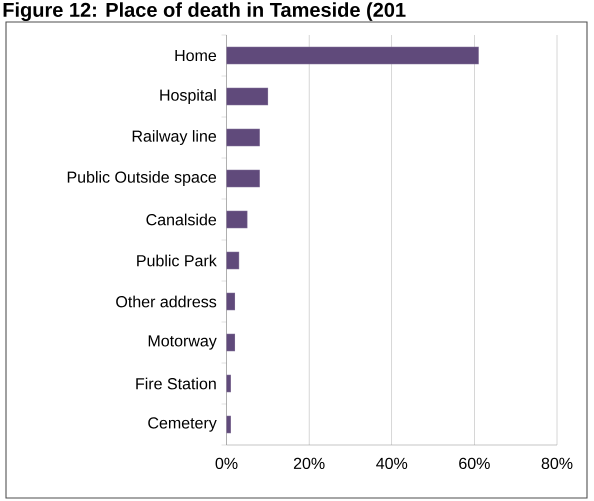 The image size is (594, 501). I want to click on y-tick-label: Public Outside space, so click(142, 178).